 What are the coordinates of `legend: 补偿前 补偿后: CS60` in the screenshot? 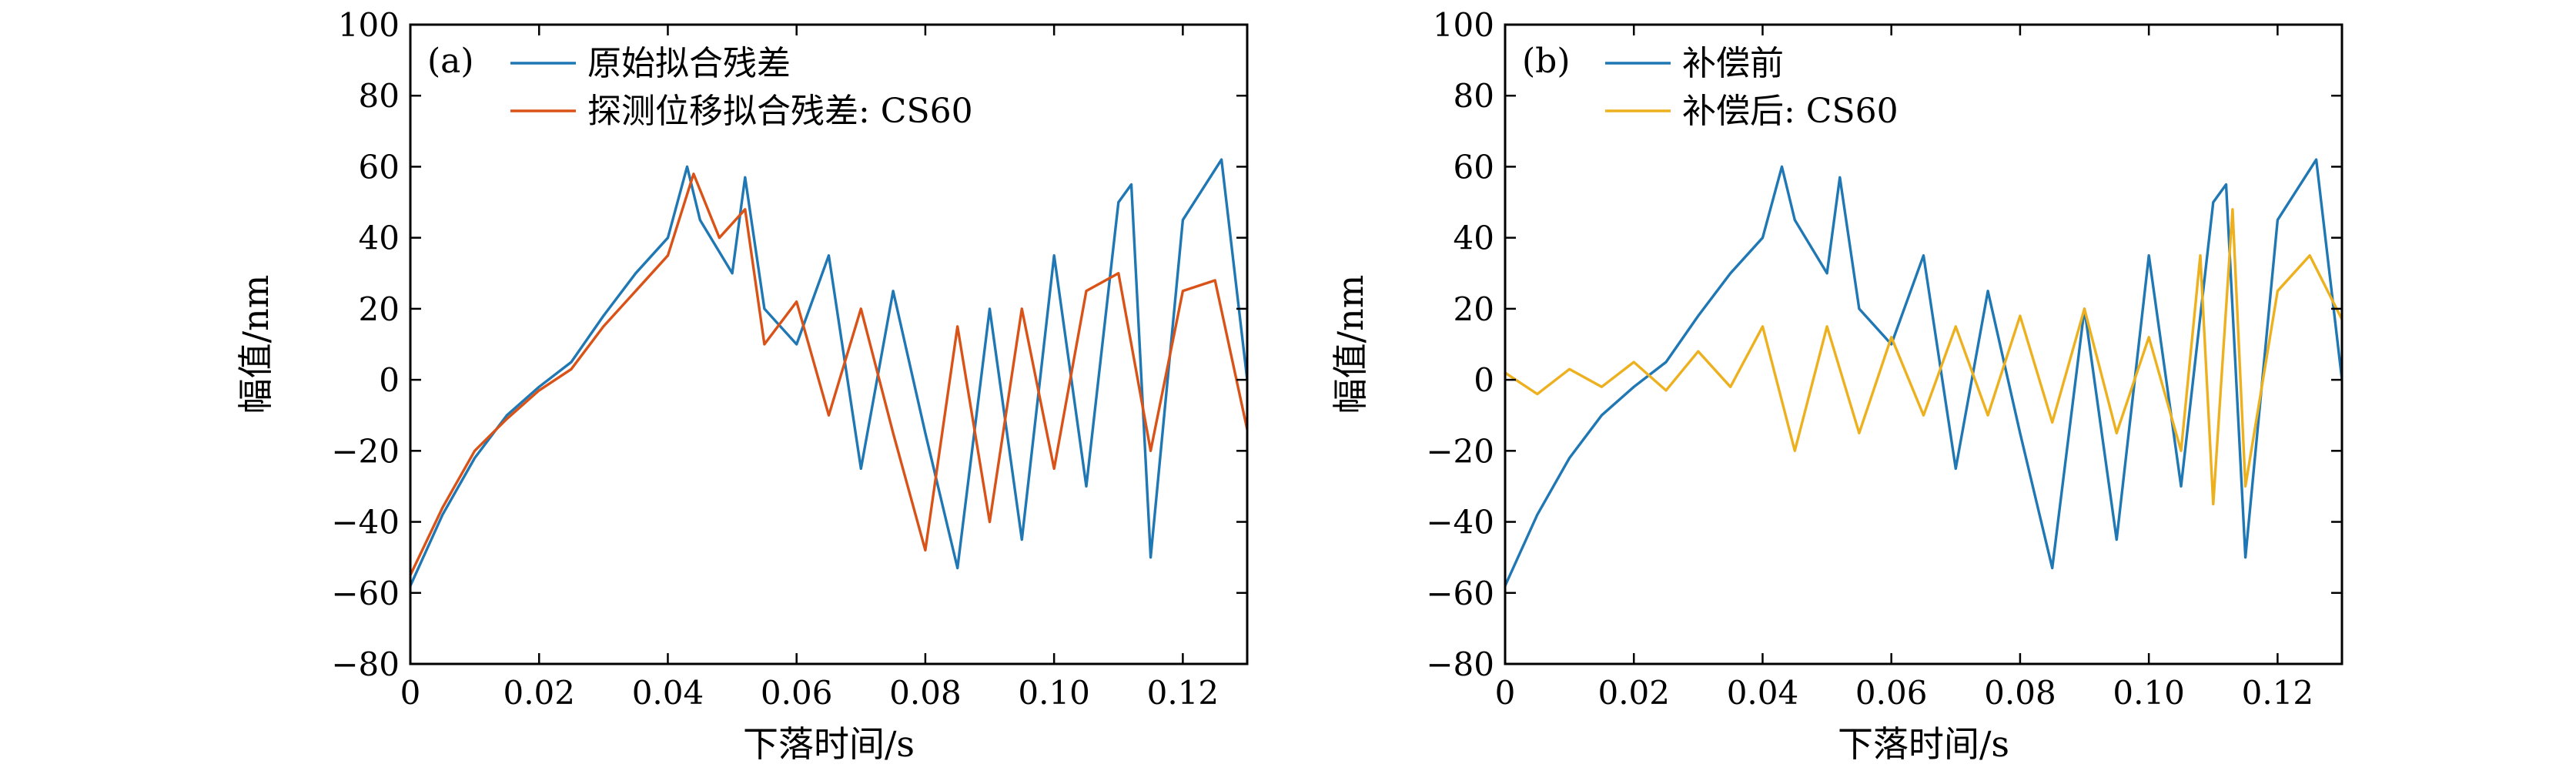 It's located at (1752, 88).